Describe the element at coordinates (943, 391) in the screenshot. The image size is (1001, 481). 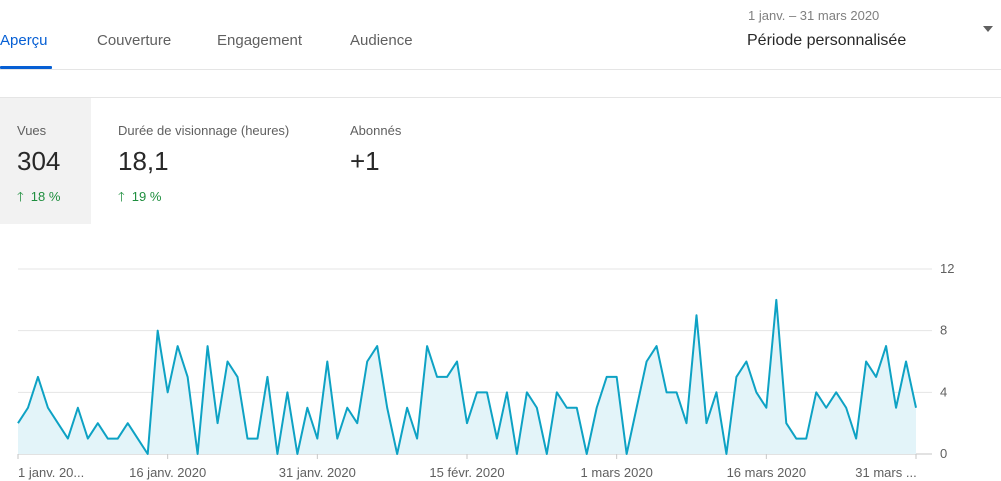
I see `y-tick-label: 4` at that location.